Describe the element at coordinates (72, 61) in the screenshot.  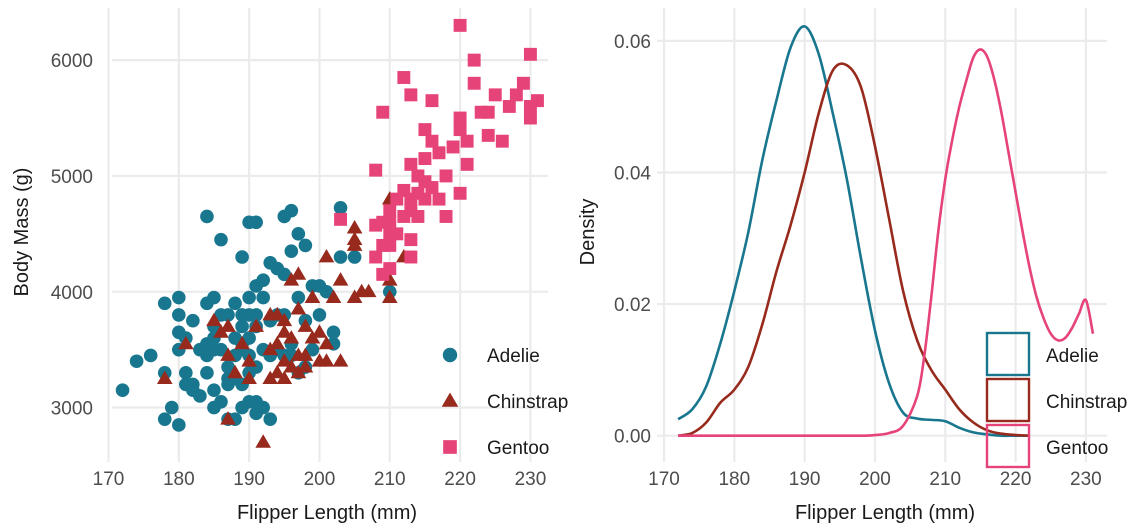
I see `scatter-y-tick-label: 6000` at that location.